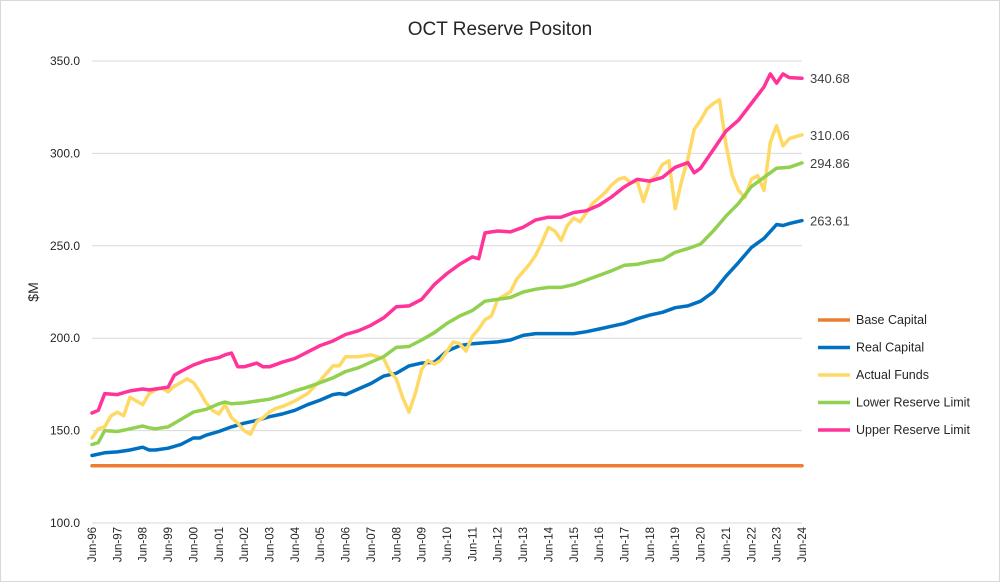  Describe the element at coordinates (676, 544) in the screenshot. I see `x-tick-label: Jun-19` at that location.